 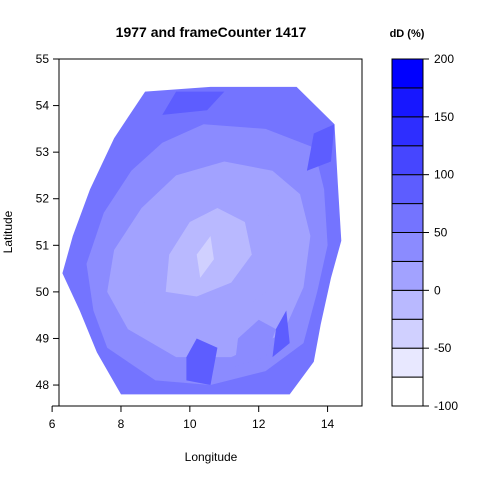 What do you see at coordinates (43, 245) in the screenshot?
I see `y-tick-label: 51` at bounding box center [43, 245].